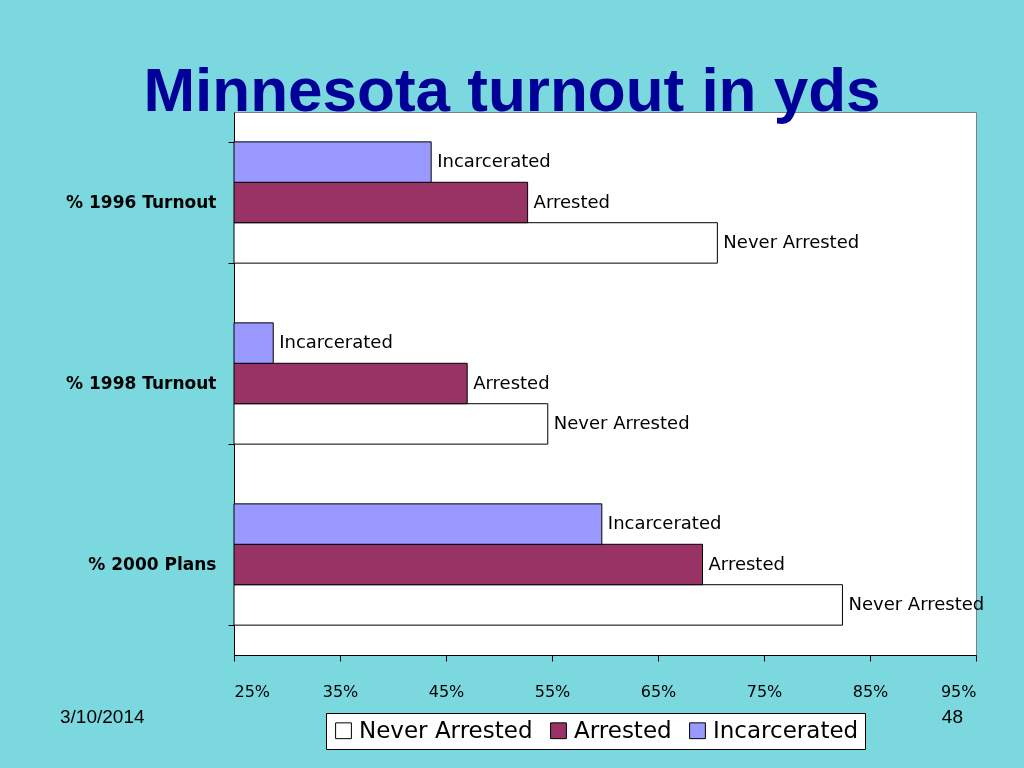 The height and width of the screenshot is (768, 1024). I want to click on x-tick-label: 45%, so click(446, 691).